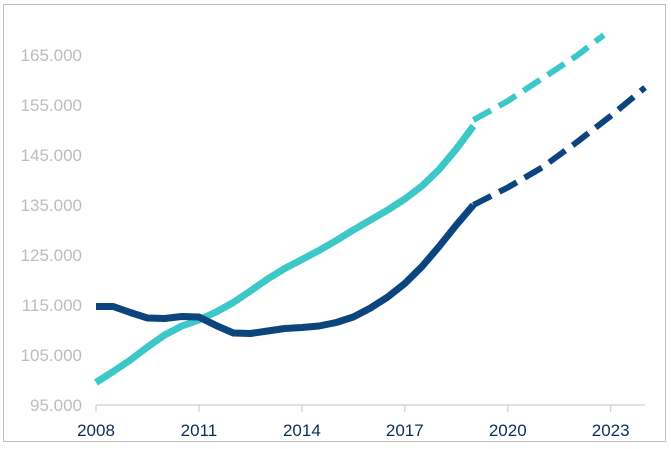  What do you see at coordinates (508, 430) in the screenshot?
I see `x-tick-label: 2020` at bounding box center [508, 430].